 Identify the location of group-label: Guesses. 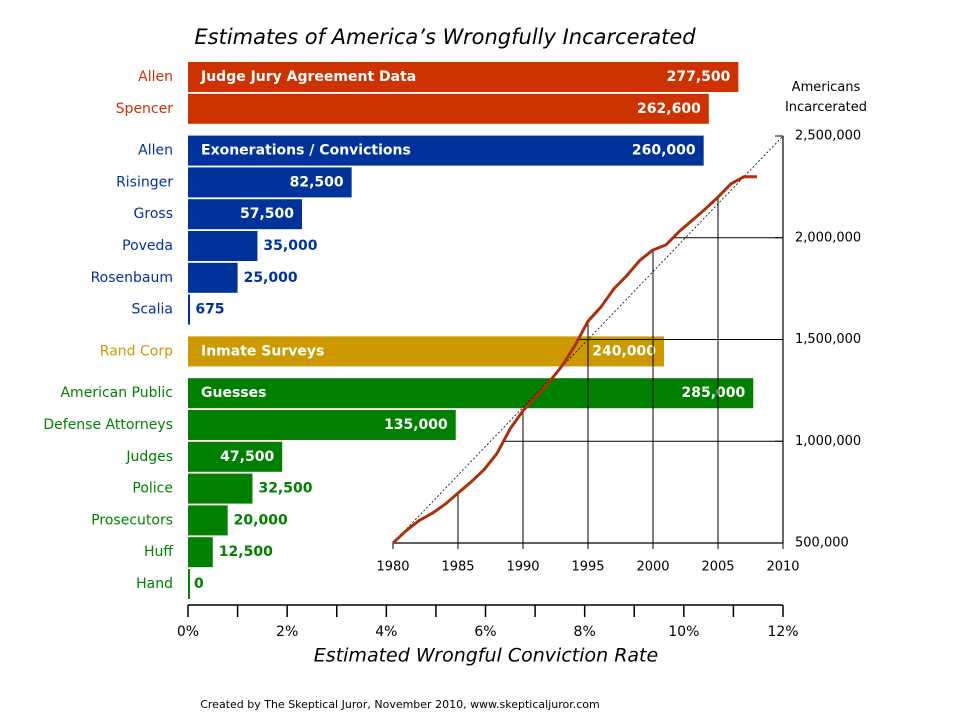
(233, 393).